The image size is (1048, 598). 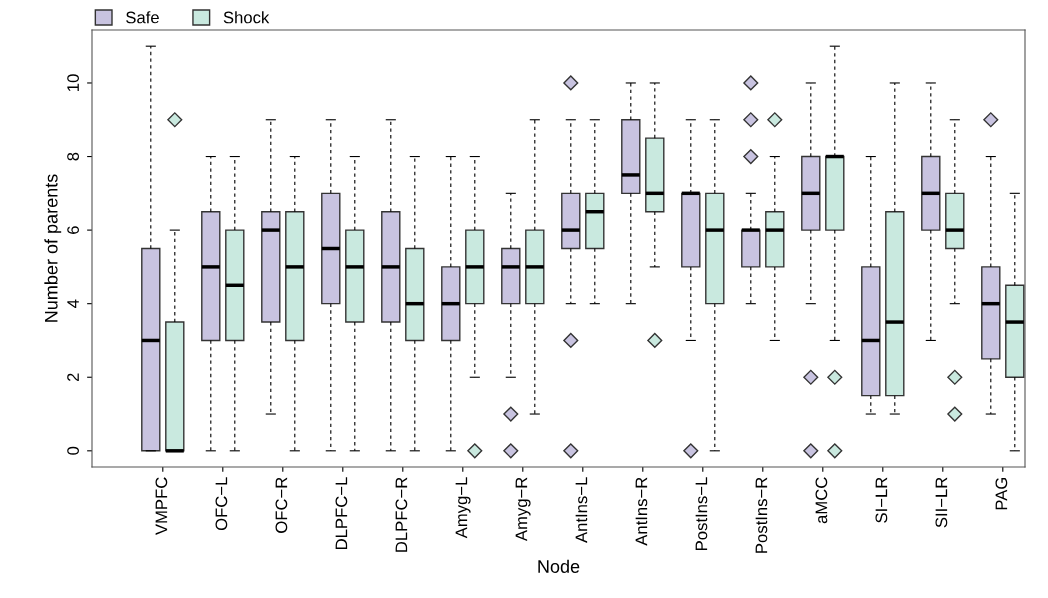 I want to click on y-tick-label: 4, so click(x=73, y=303).